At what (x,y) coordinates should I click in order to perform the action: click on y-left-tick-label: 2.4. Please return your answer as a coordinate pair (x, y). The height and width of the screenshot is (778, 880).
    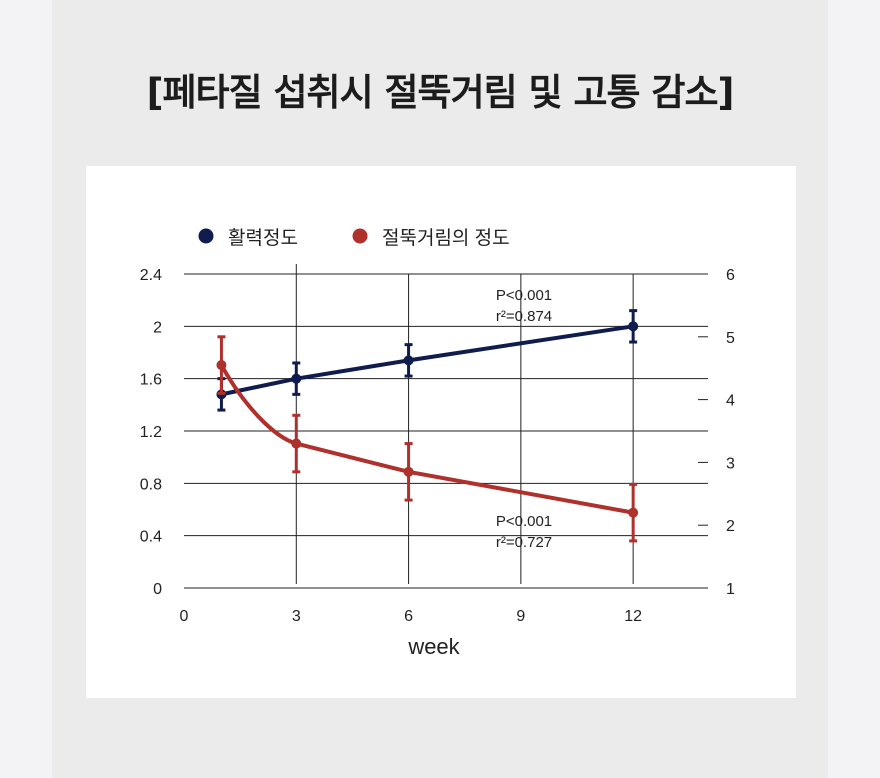
    Looking at the image, I should click on (151, 275).